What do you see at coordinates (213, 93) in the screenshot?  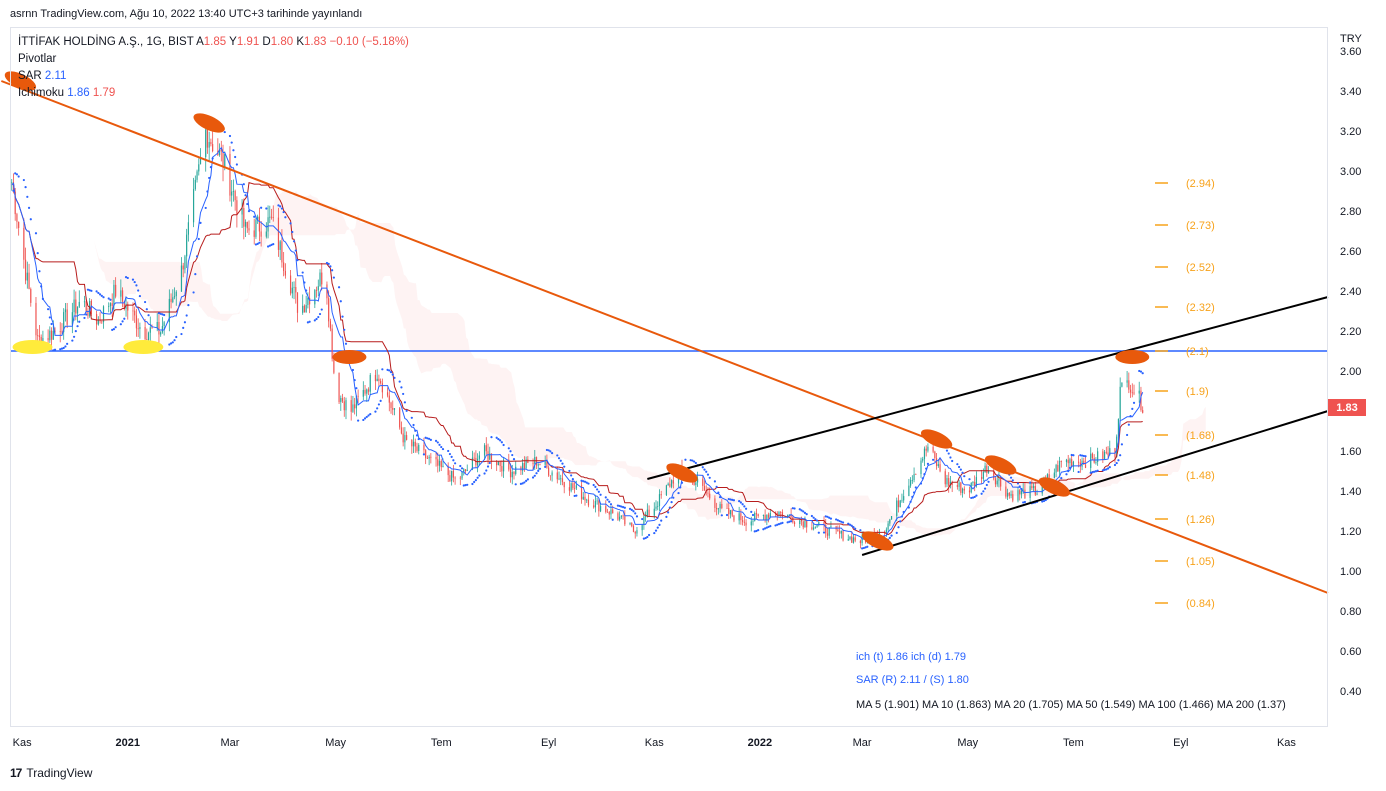 I see `legend-ichimoku: Ichimoku 1.86 1.79` at bounding box center [213, 93].